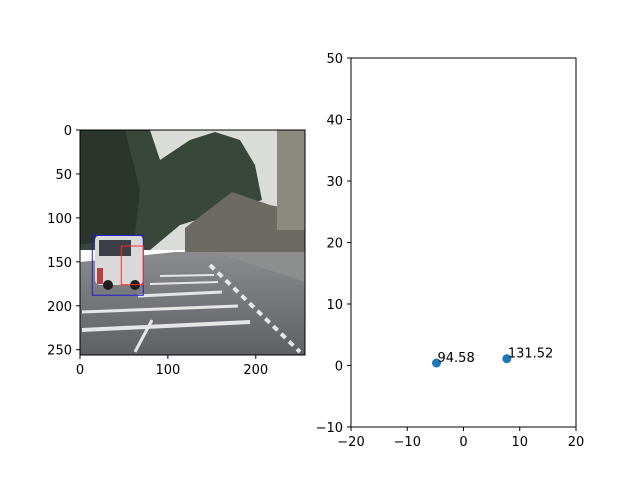  Describe the element at coordinates (191, 308) in the screenshot. I see `image-lane-markings` at that location.